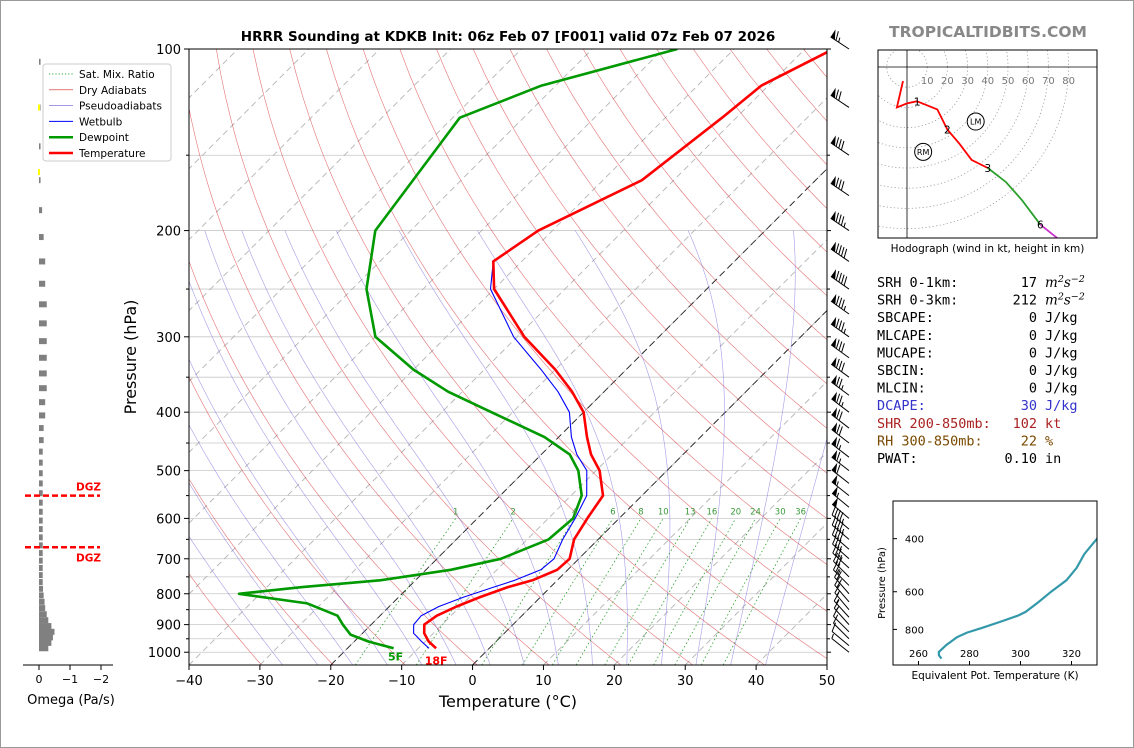  I want to click on hodo-ring-label: 80, so click(1068, 81).